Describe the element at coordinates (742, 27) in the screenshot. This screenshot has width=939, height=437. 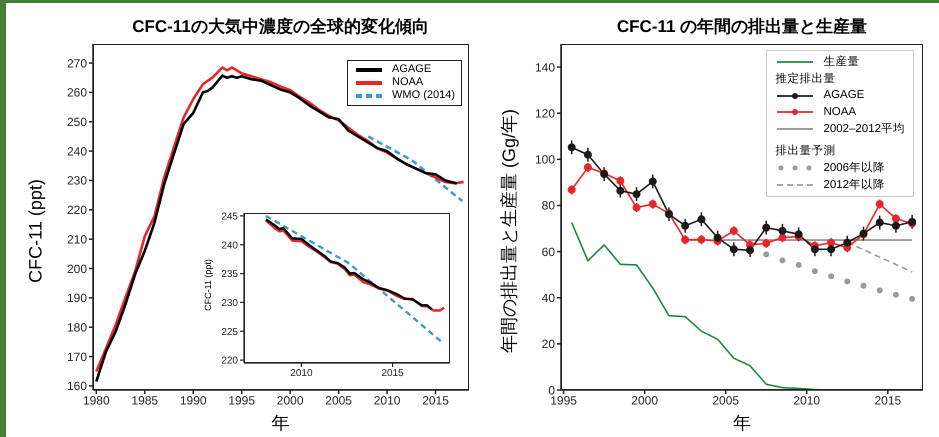
I see `chart-title: CFC-11 の年間の排出量と生産量` at that location.